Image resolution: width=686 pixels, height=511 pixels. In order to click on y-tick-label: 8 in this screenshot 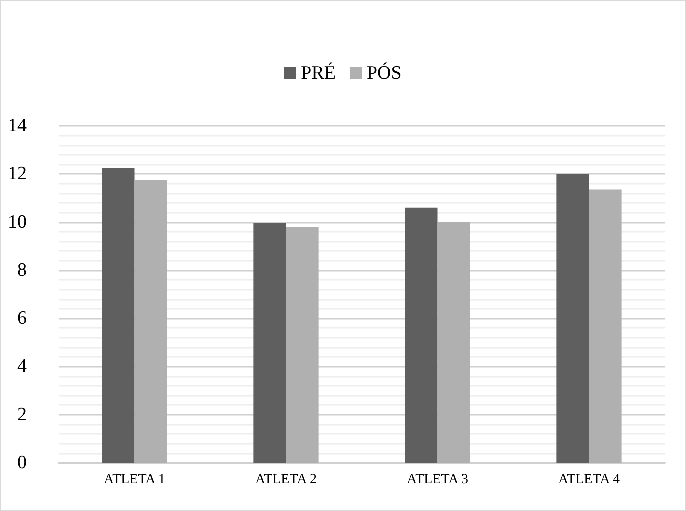, I will do `click(22, 270)`.